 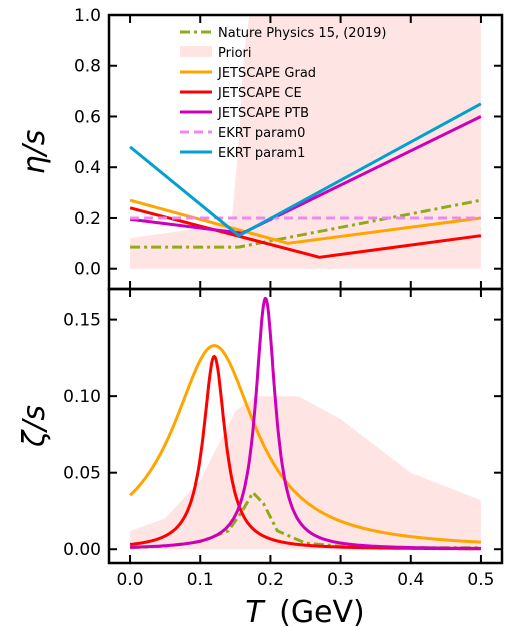 What do you see at coordinates (87, 16) in the screenshot?
I see `top-y-tick-label: 1.0` at bounding box center [87, 16].